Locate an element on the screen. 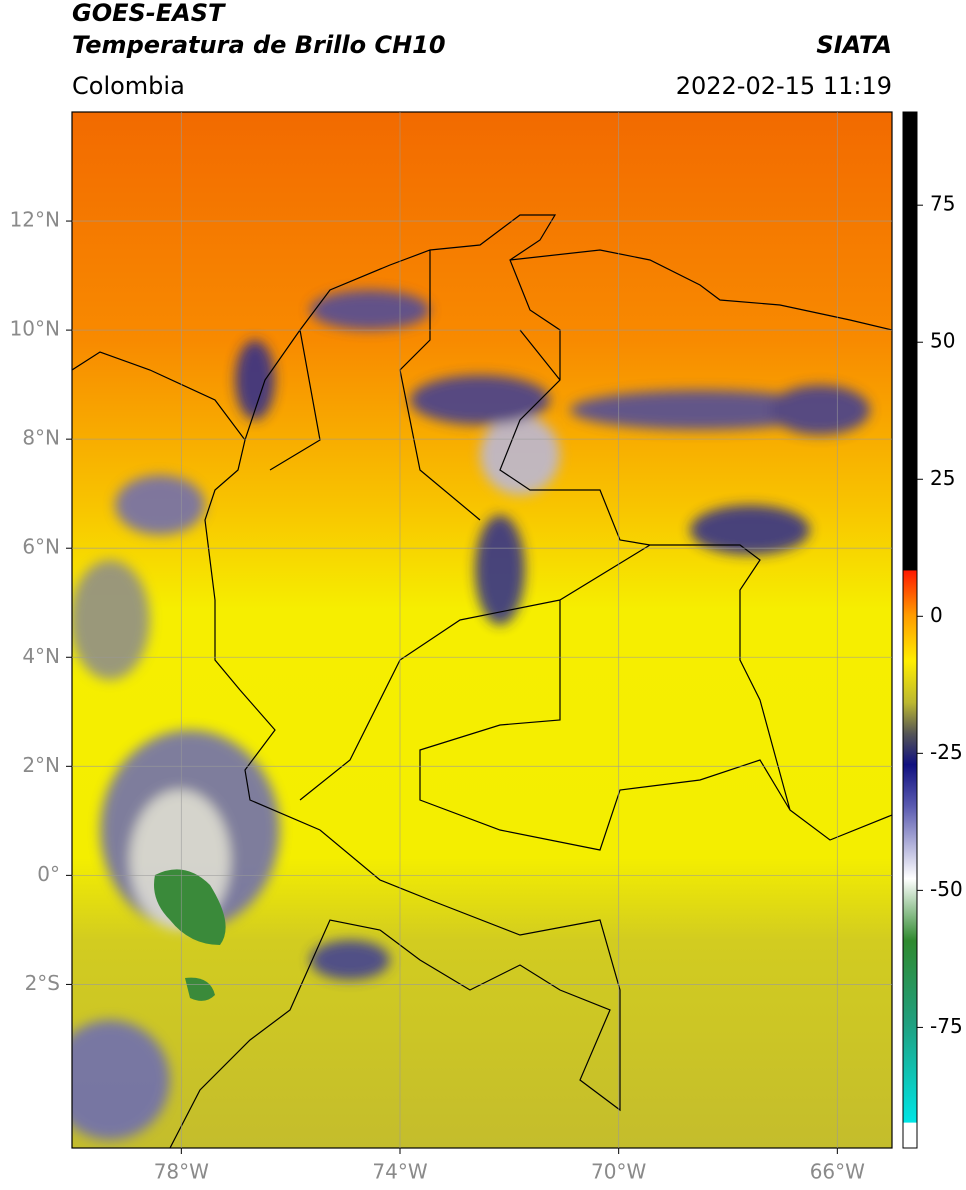  x-tick-label: 78°W is located at coordinates (181, 1172).